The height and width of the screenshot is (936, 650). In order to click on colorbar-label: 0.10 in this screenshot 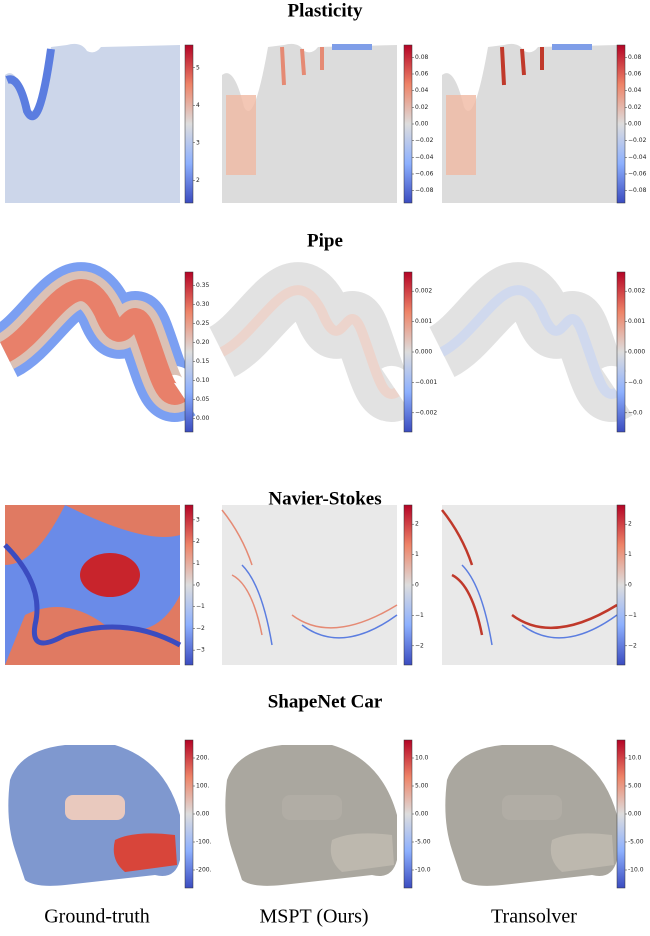, I will do `click(203, 380)`.